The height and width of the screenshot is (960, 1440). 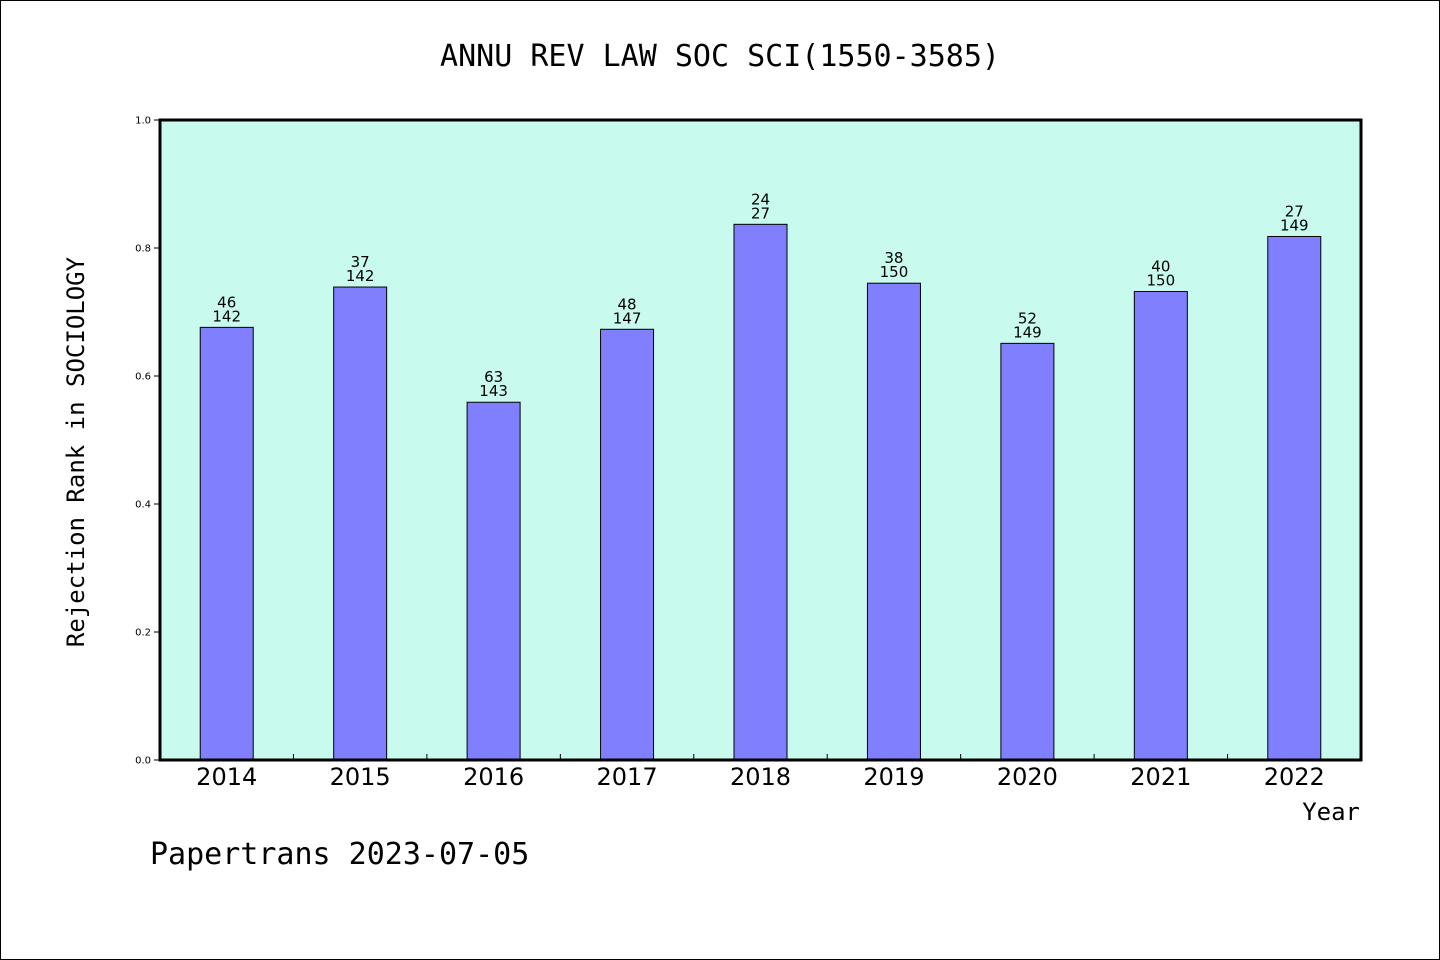 What do you see at coordinates (1027, 318) in the screenshot?
I see `bar-rank-label: 52` at bounding box center [1027, 318].